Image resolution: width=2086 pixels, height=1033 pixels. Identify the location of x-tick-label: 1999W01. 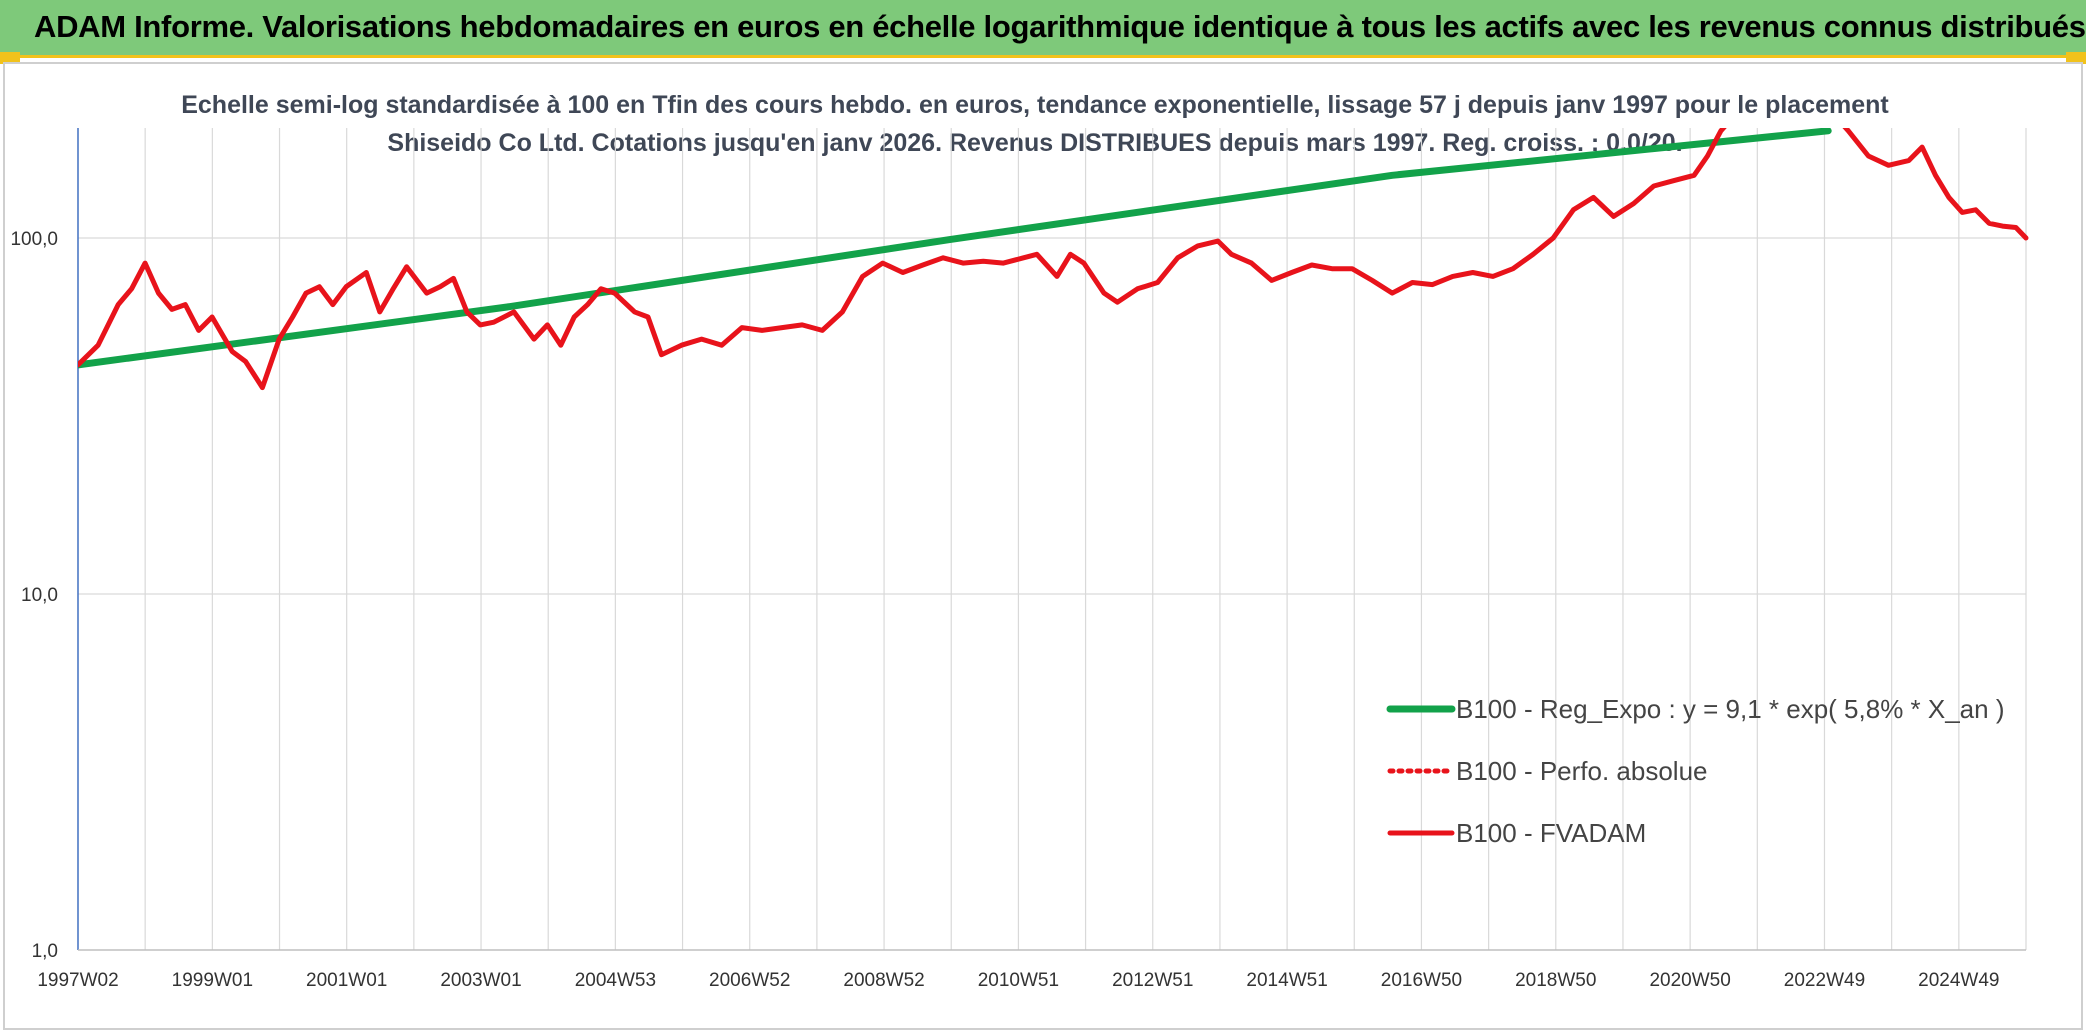
(212, 980).